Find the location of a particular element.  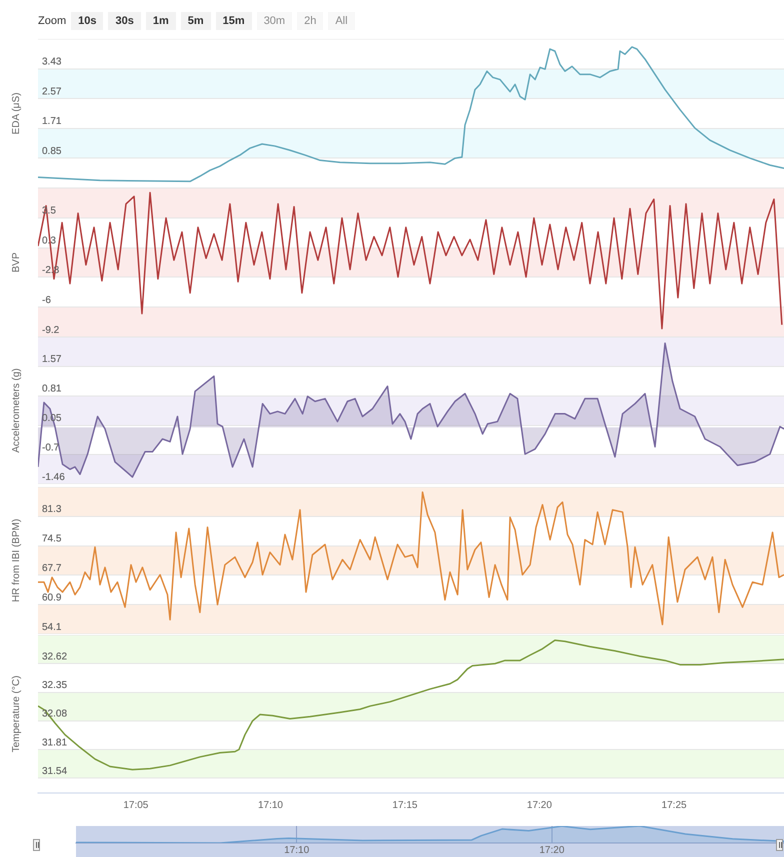

text: Zoom is located at coordinates (52, 21).